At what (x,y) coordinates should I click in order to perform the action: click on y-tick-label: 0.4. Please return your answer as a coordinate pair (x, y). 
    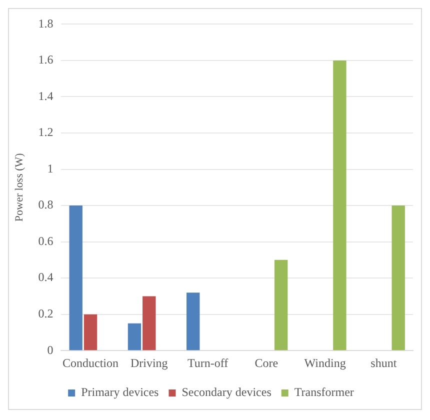
    Looking at the image, I should click on (46, 277).